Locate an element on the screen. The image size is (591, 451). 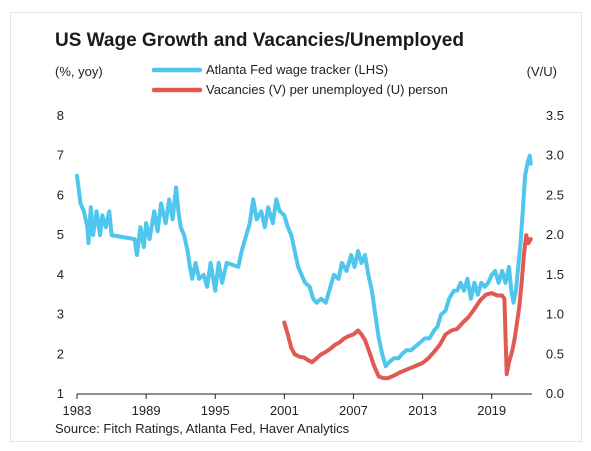
x-tick-label: 1989 is located at coordinates (146, 410).